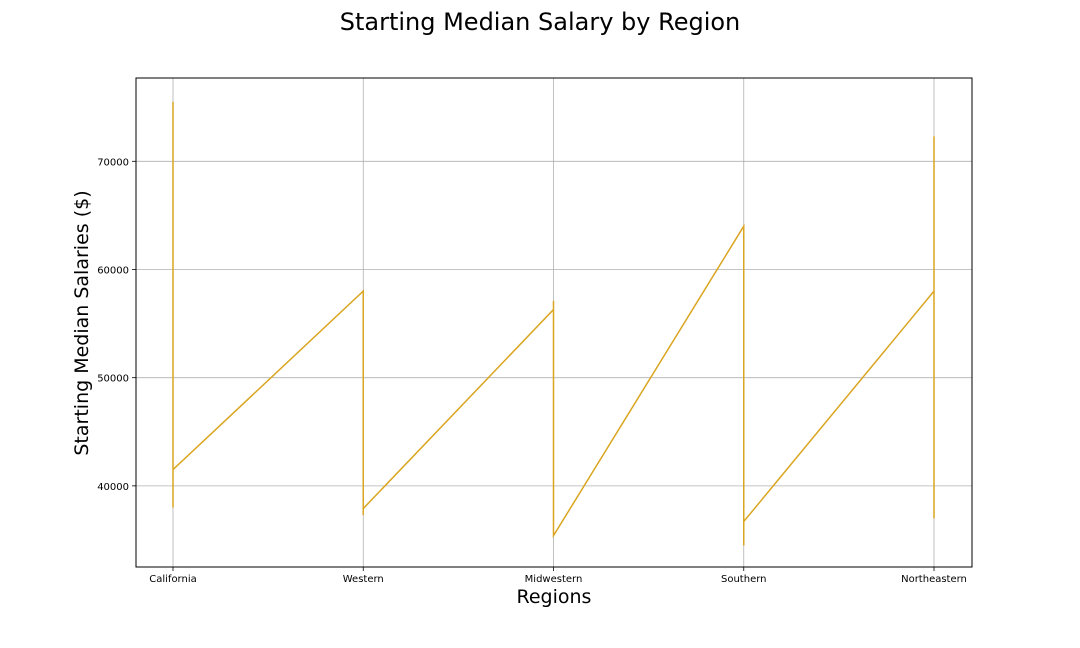 This screenshot has height=648, width=1080. What do you see at coordinates (554, 579) in the screenshot?
I see `x-tick-label: Midwestern` at bounding box center [554, 579].